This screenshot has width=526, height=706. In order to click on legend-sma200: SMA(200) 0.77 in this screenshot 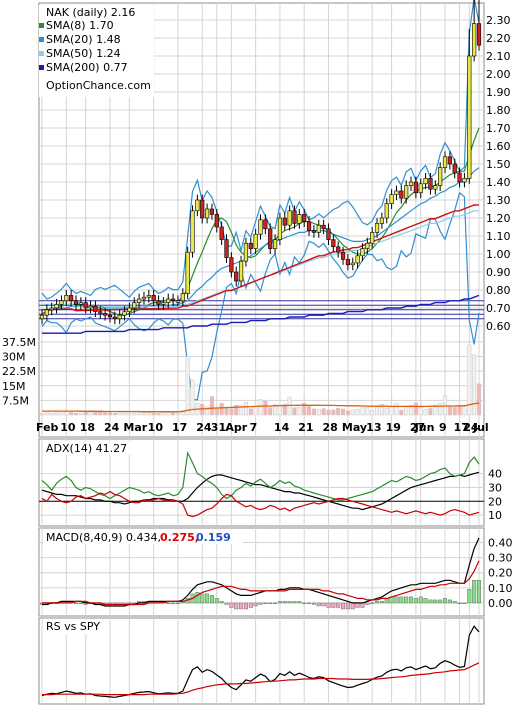, I will do `click(87, 67)`.